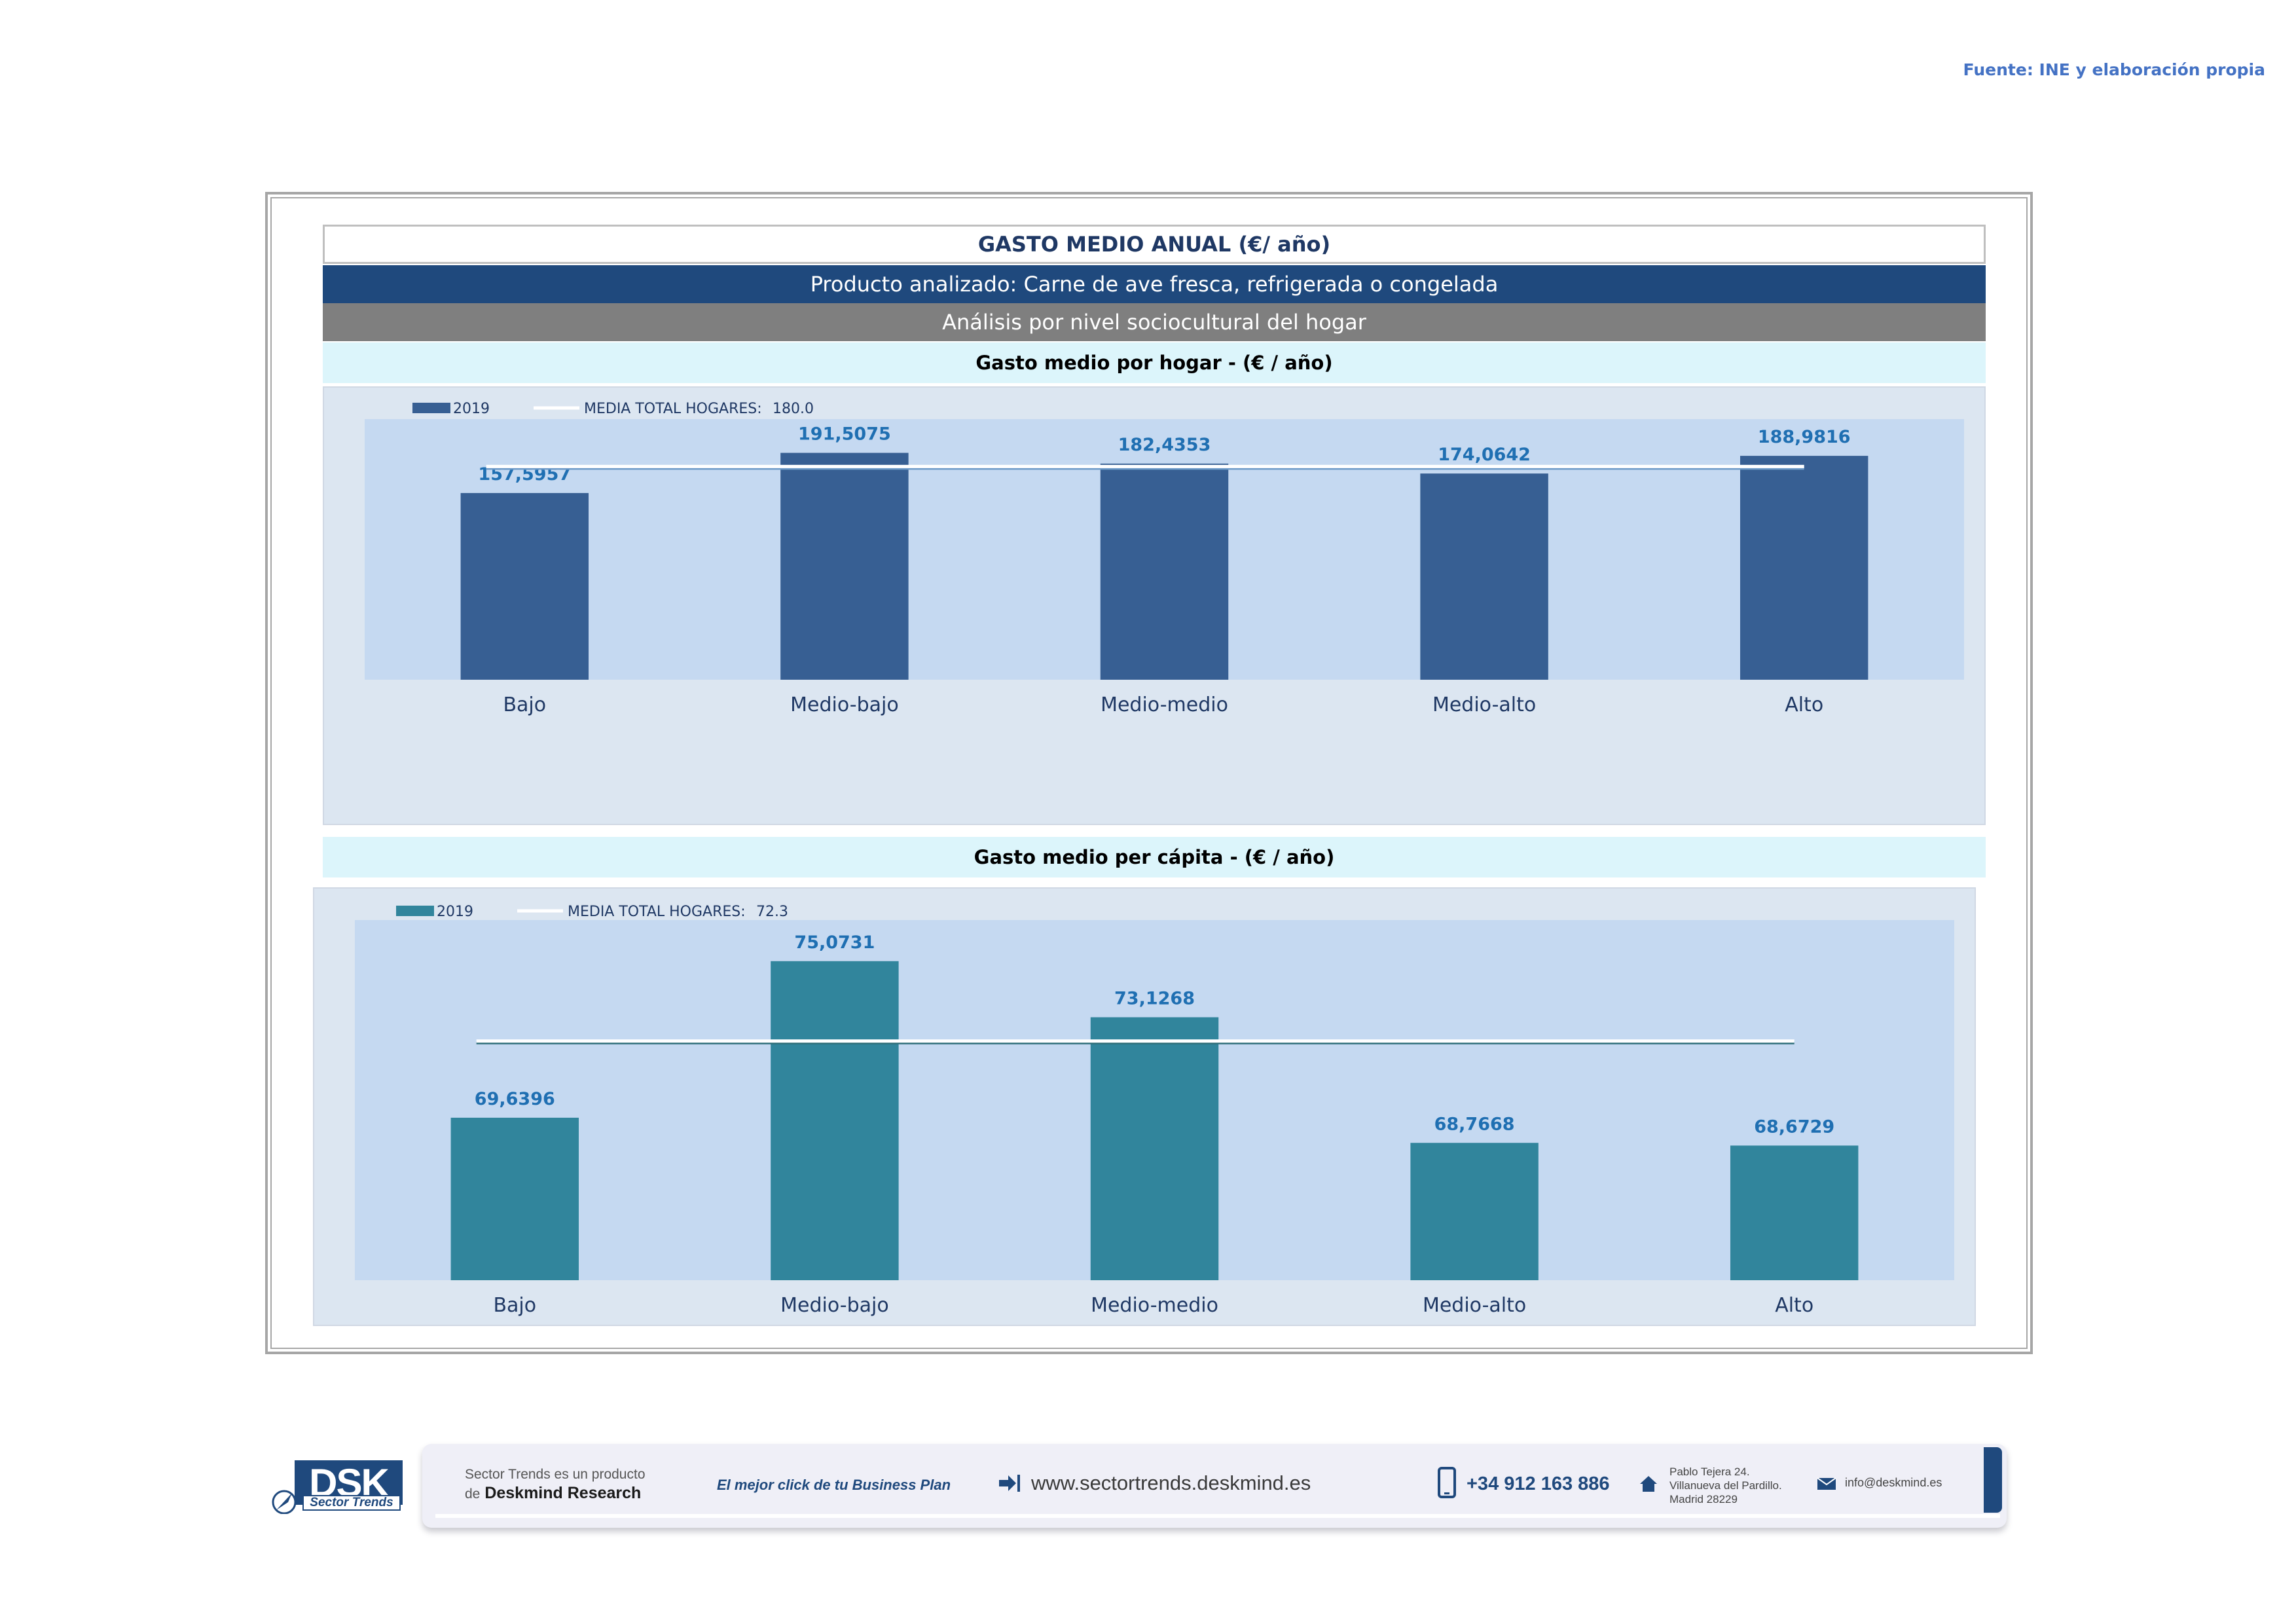 Image resolution: width=2296 pixels, height=1624 pixels. I want to click on data-label: 182,4353, so click(1164, 445).